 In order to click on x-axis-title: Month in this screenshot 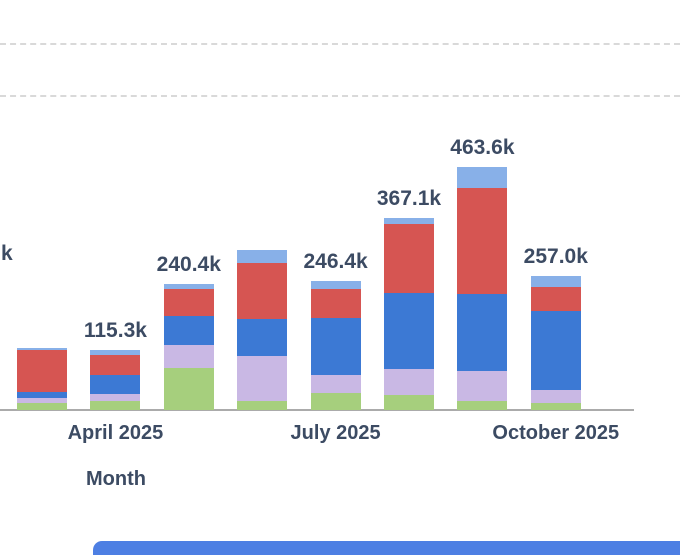, I will do `click(116, 479)`.